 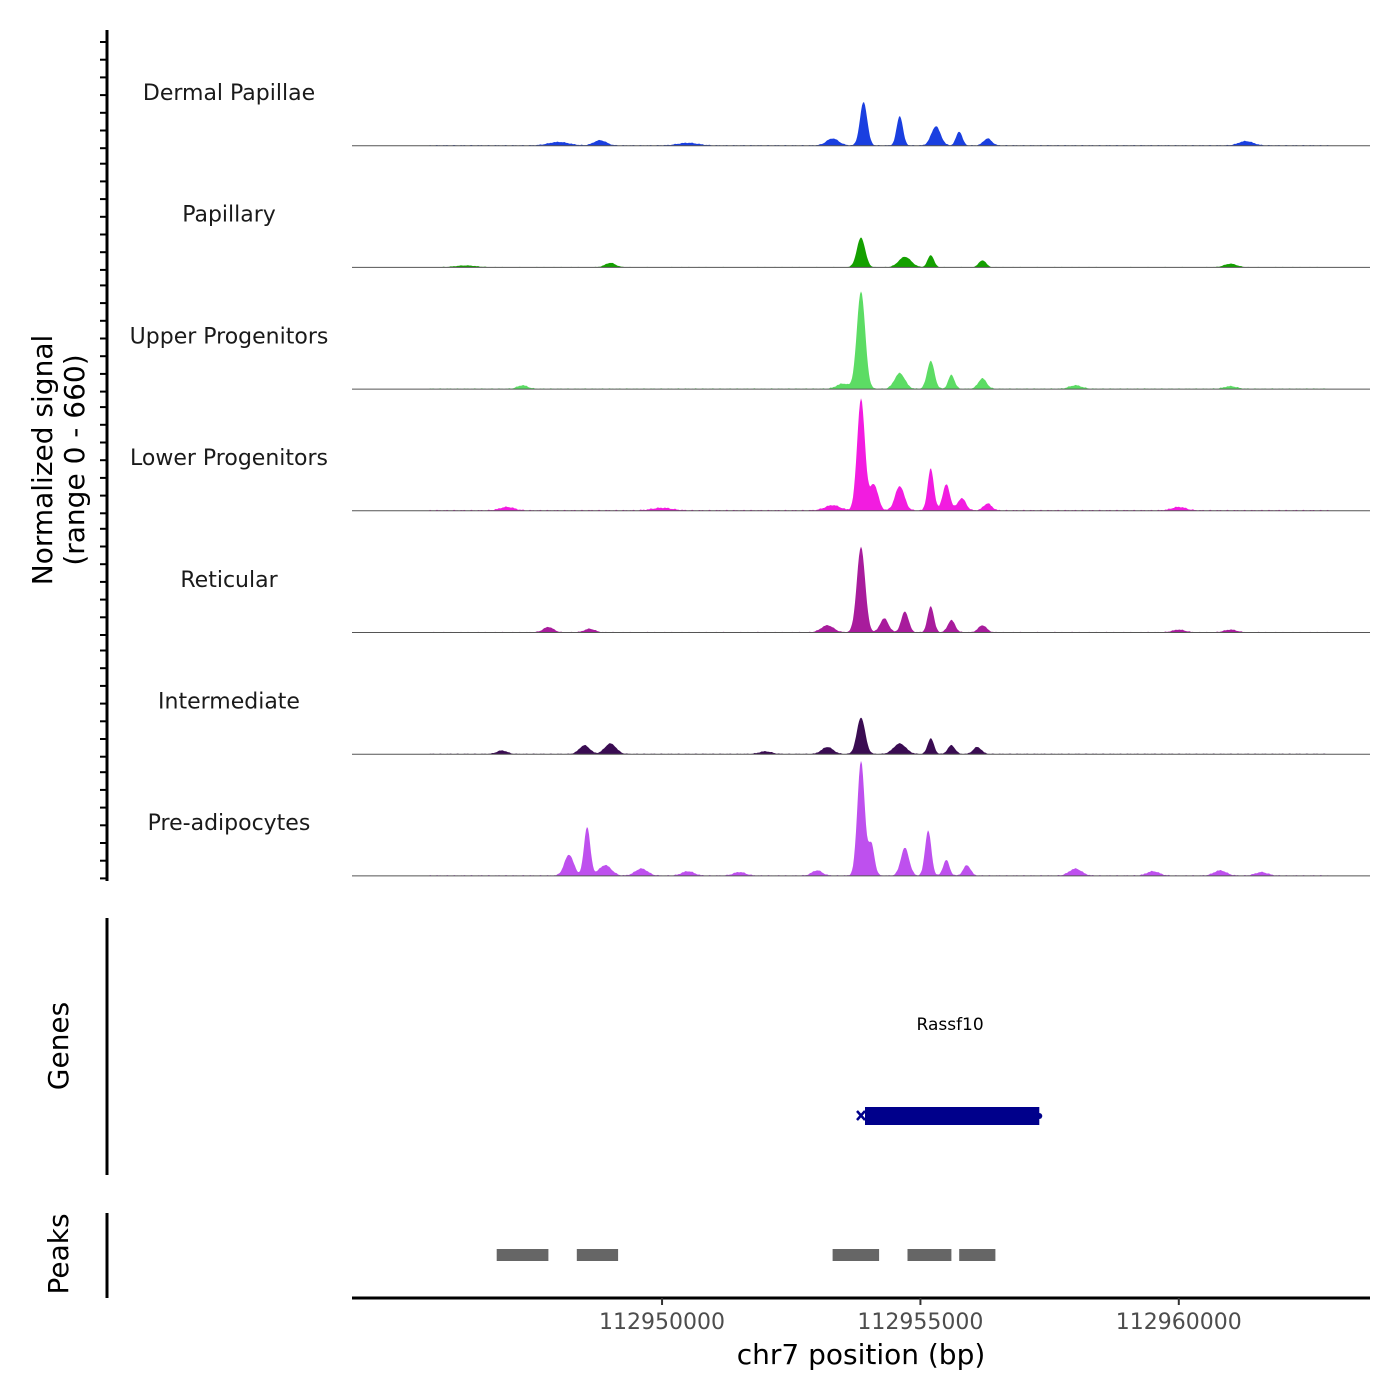 I want to click on track-intermediate: Intermediate, so click(x=764, y=722).